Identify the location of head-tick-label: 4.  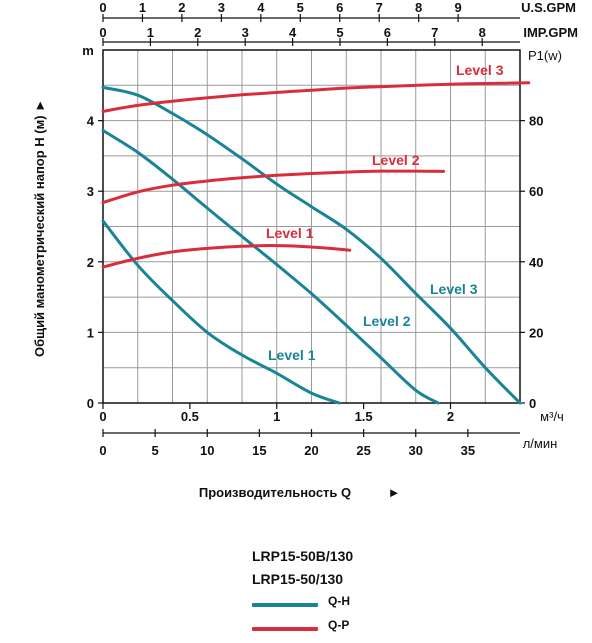
(91, 121).